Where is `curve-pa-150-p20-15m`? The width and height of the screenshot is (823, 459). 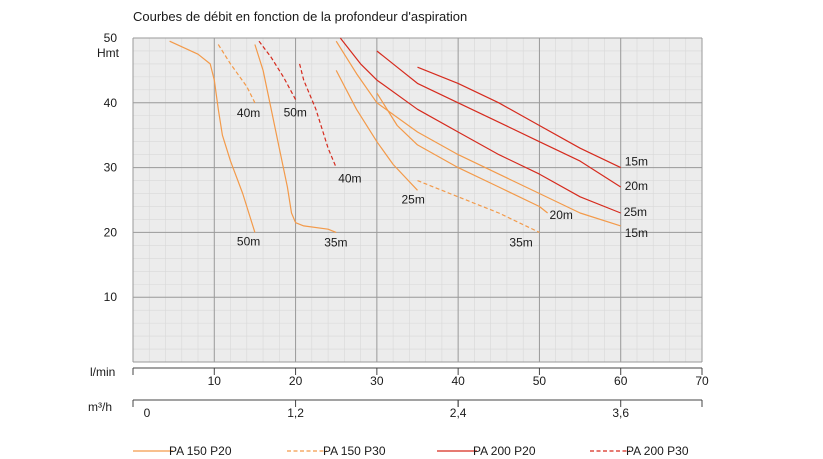 curve-pa-150-p20-15m is located at coordinates (478, 133).